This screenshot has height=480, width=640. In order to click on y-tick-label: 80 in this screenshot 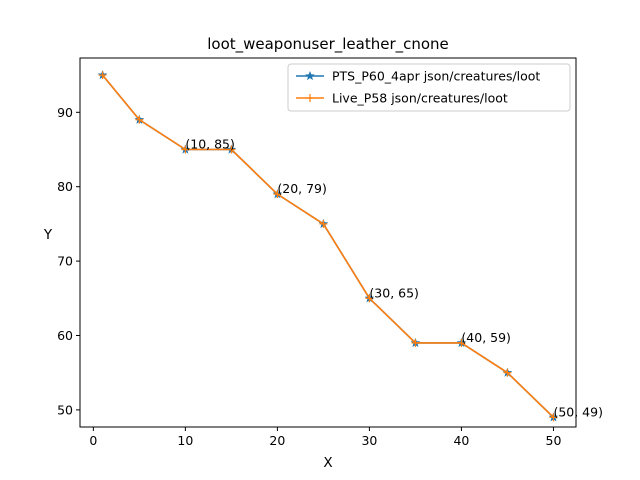, I will do `click(65, 186)`.